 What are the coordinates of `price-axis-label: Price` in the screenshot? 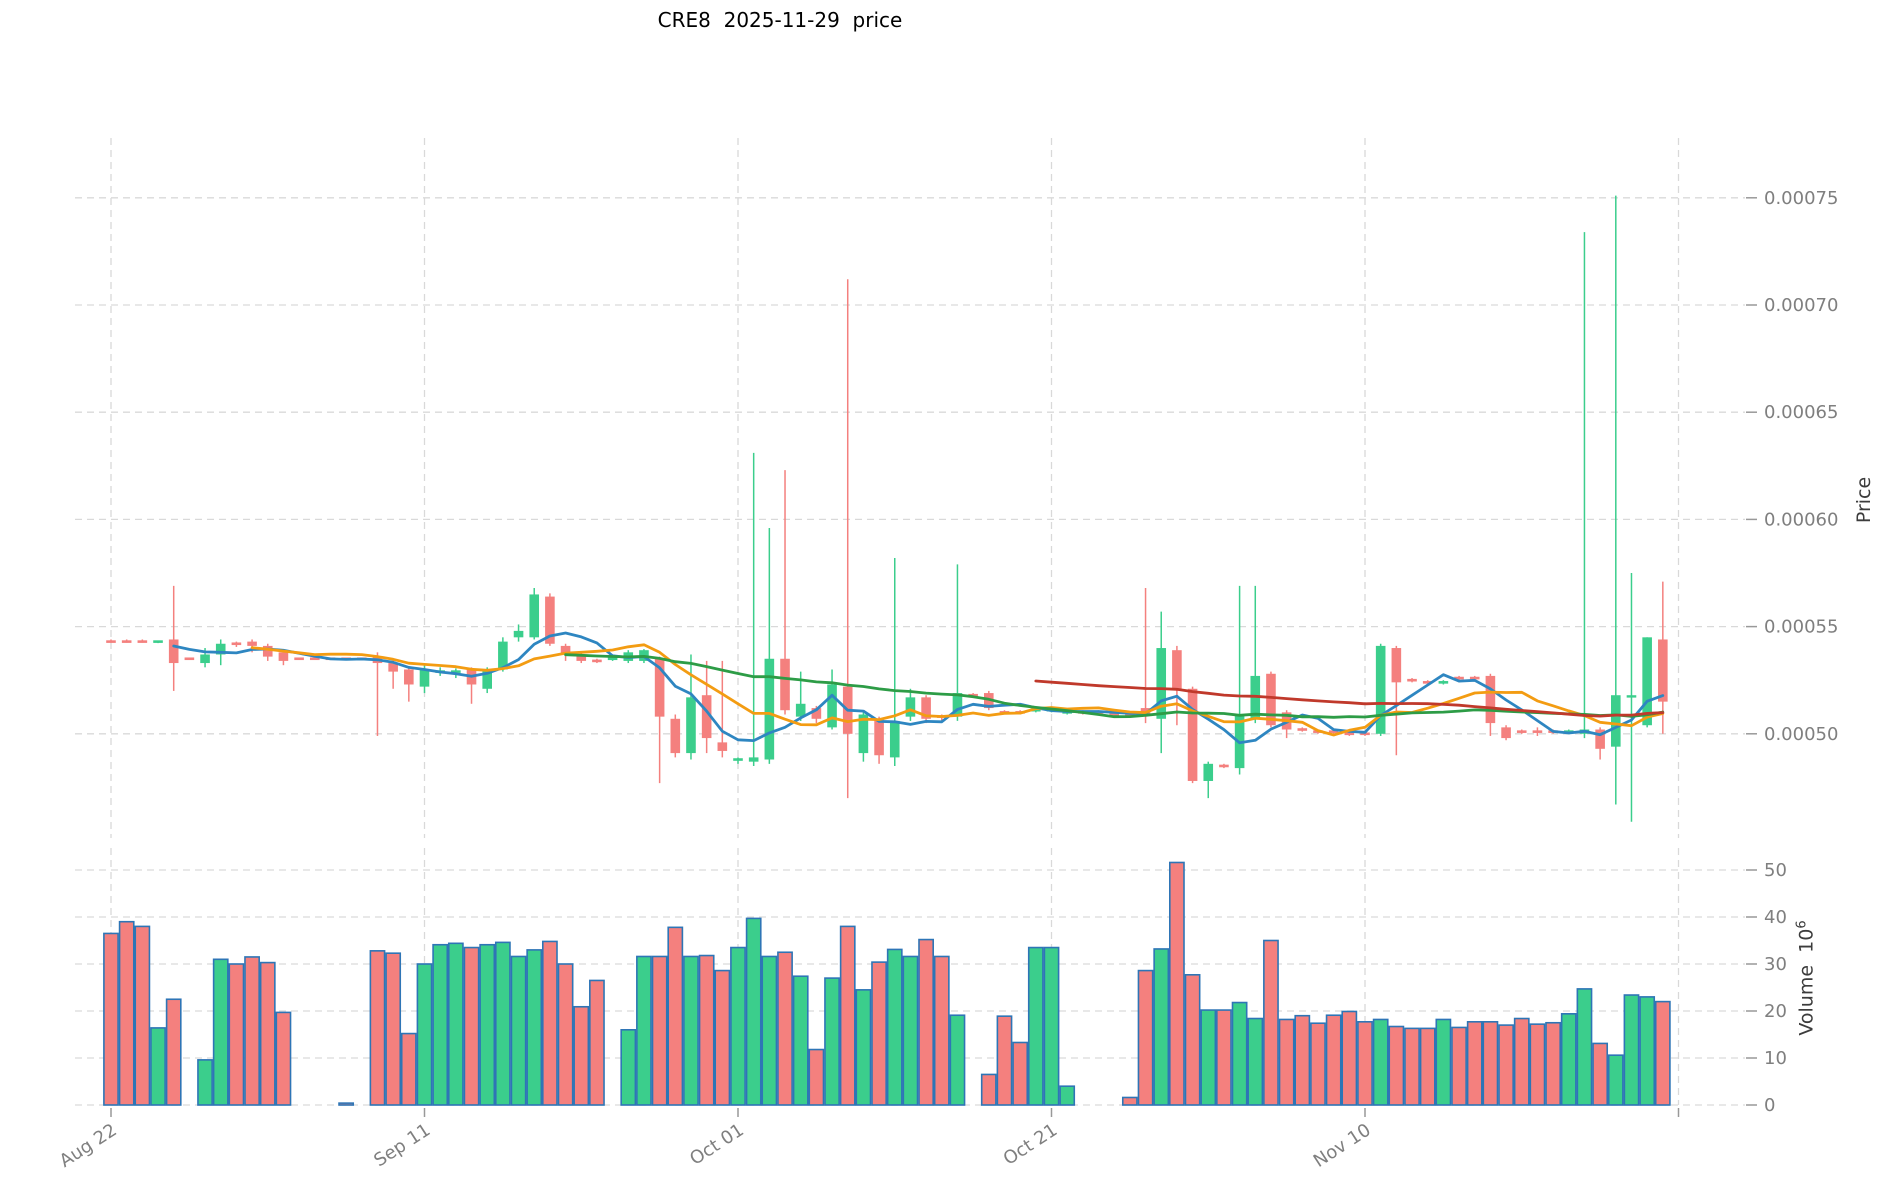 It's located at (1864, 500).